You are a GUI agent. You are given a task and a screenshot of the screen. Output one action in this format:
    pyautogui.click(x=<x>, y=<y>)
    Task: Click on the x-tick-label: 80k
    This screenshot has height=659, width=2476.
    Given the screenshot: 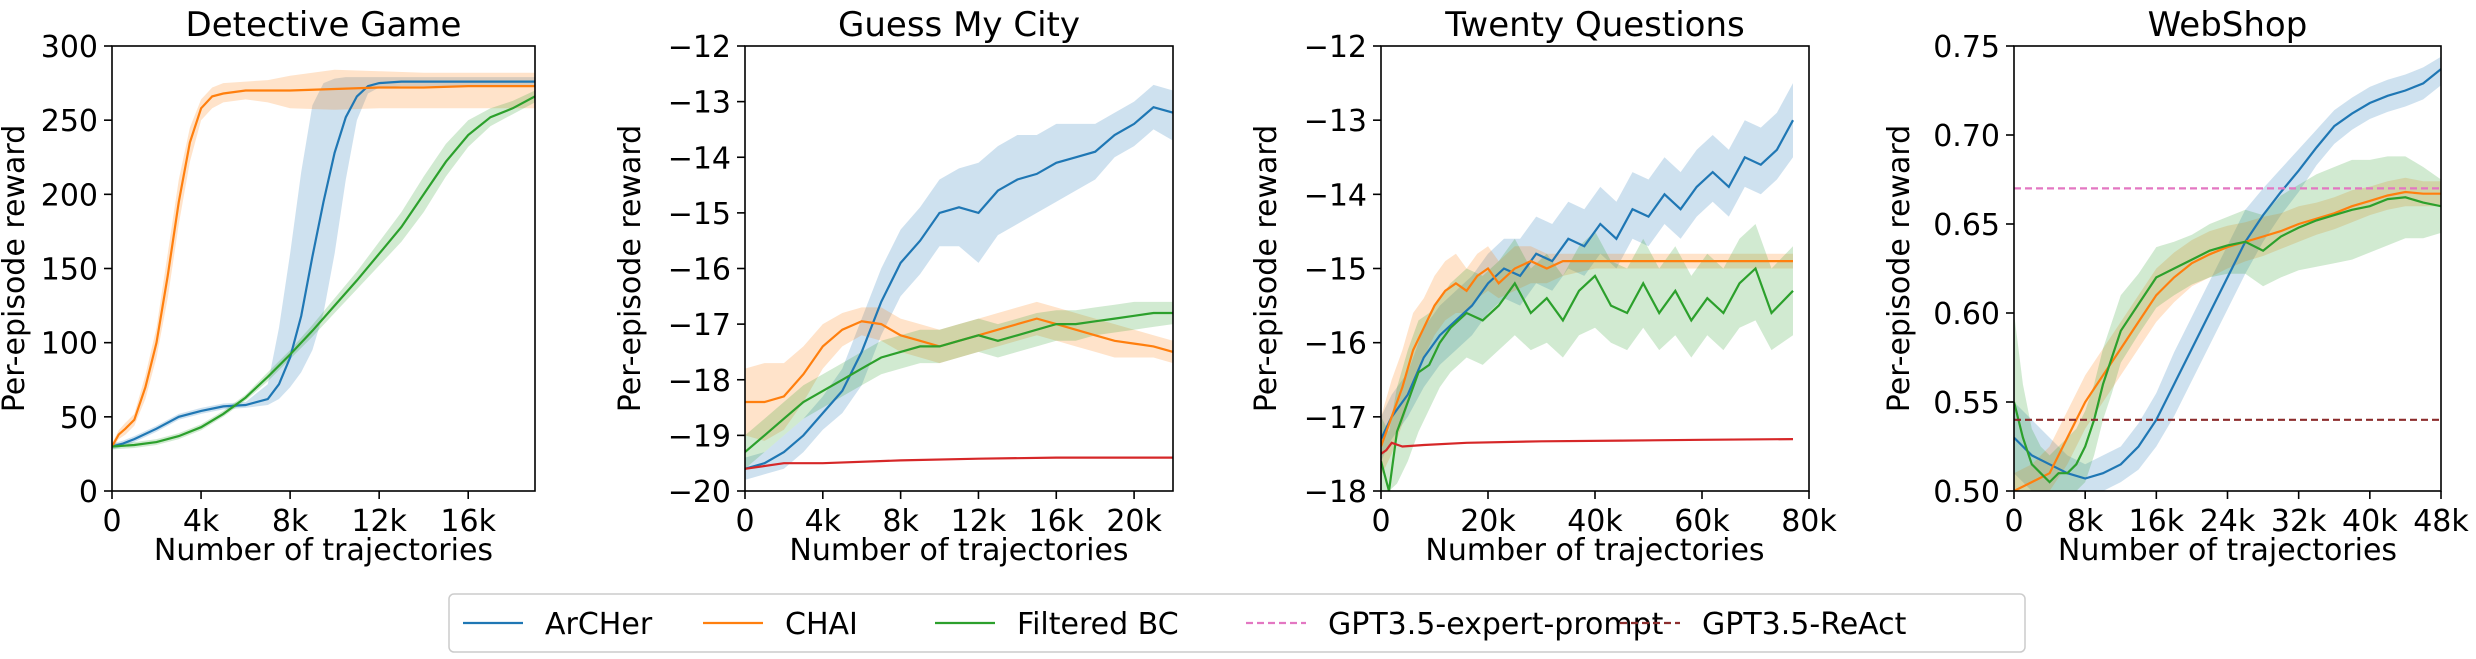 What is the action you would take?
    pyautogui.click(x=1809, y=521)
    